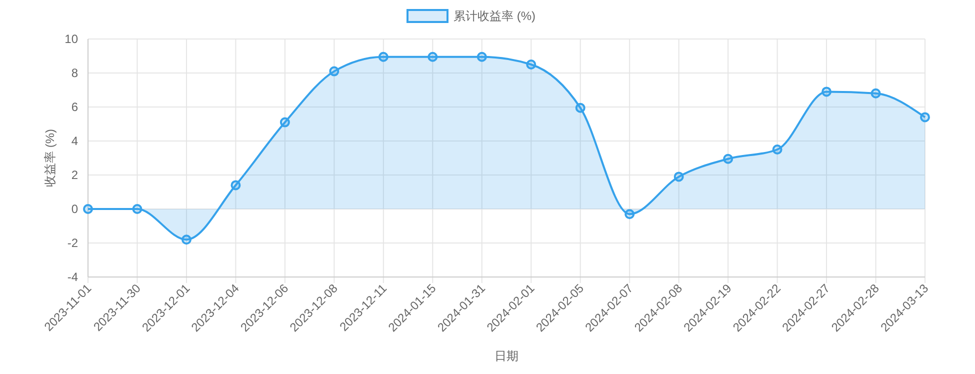 This screenshot has height=374, width=975. I want to click on x-axis-title: 日期, so click(506, 356).